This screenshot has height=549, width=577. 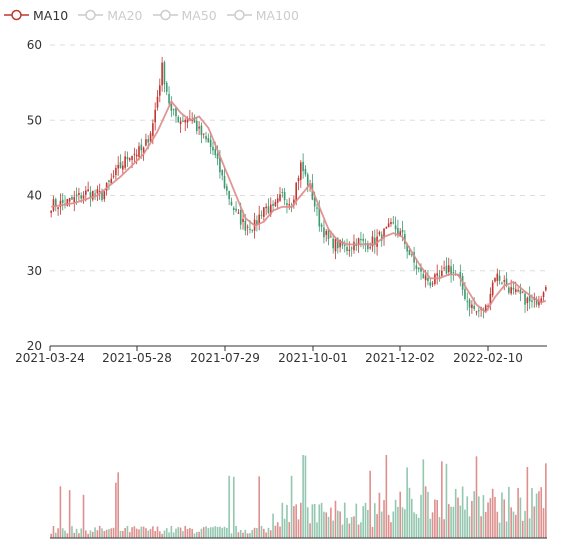 What do you see at coordinates (51, 15) in the screenshot?
I see `legend-label: MA10` at bounding box center [51, 15].